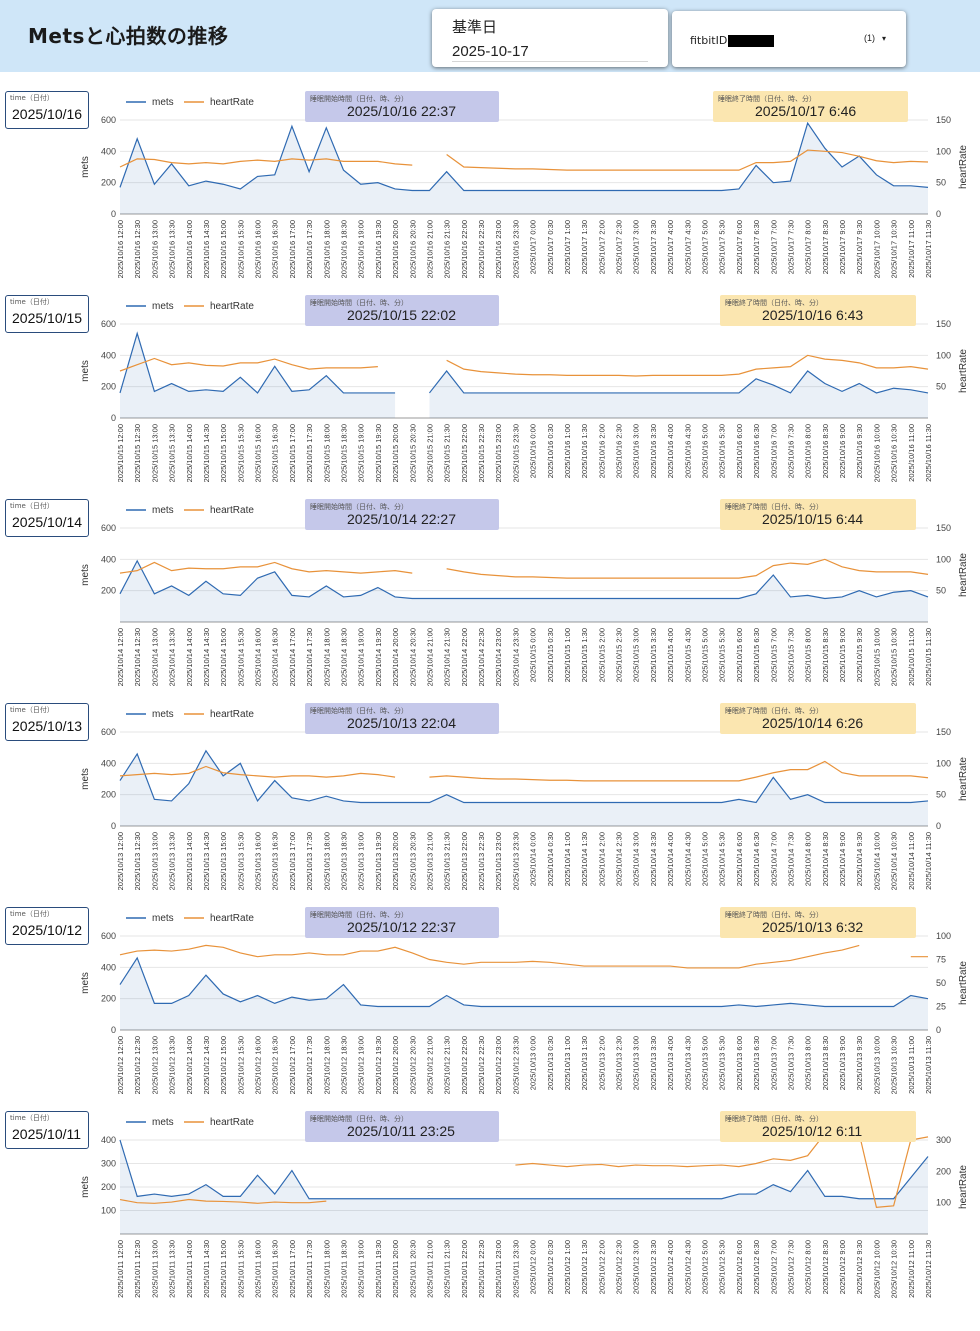 Image resolution: width=980 pixels, height=1331 pixels. I want to click on x-tick-label: 2025/10/16 18:30, so click(343, 249).